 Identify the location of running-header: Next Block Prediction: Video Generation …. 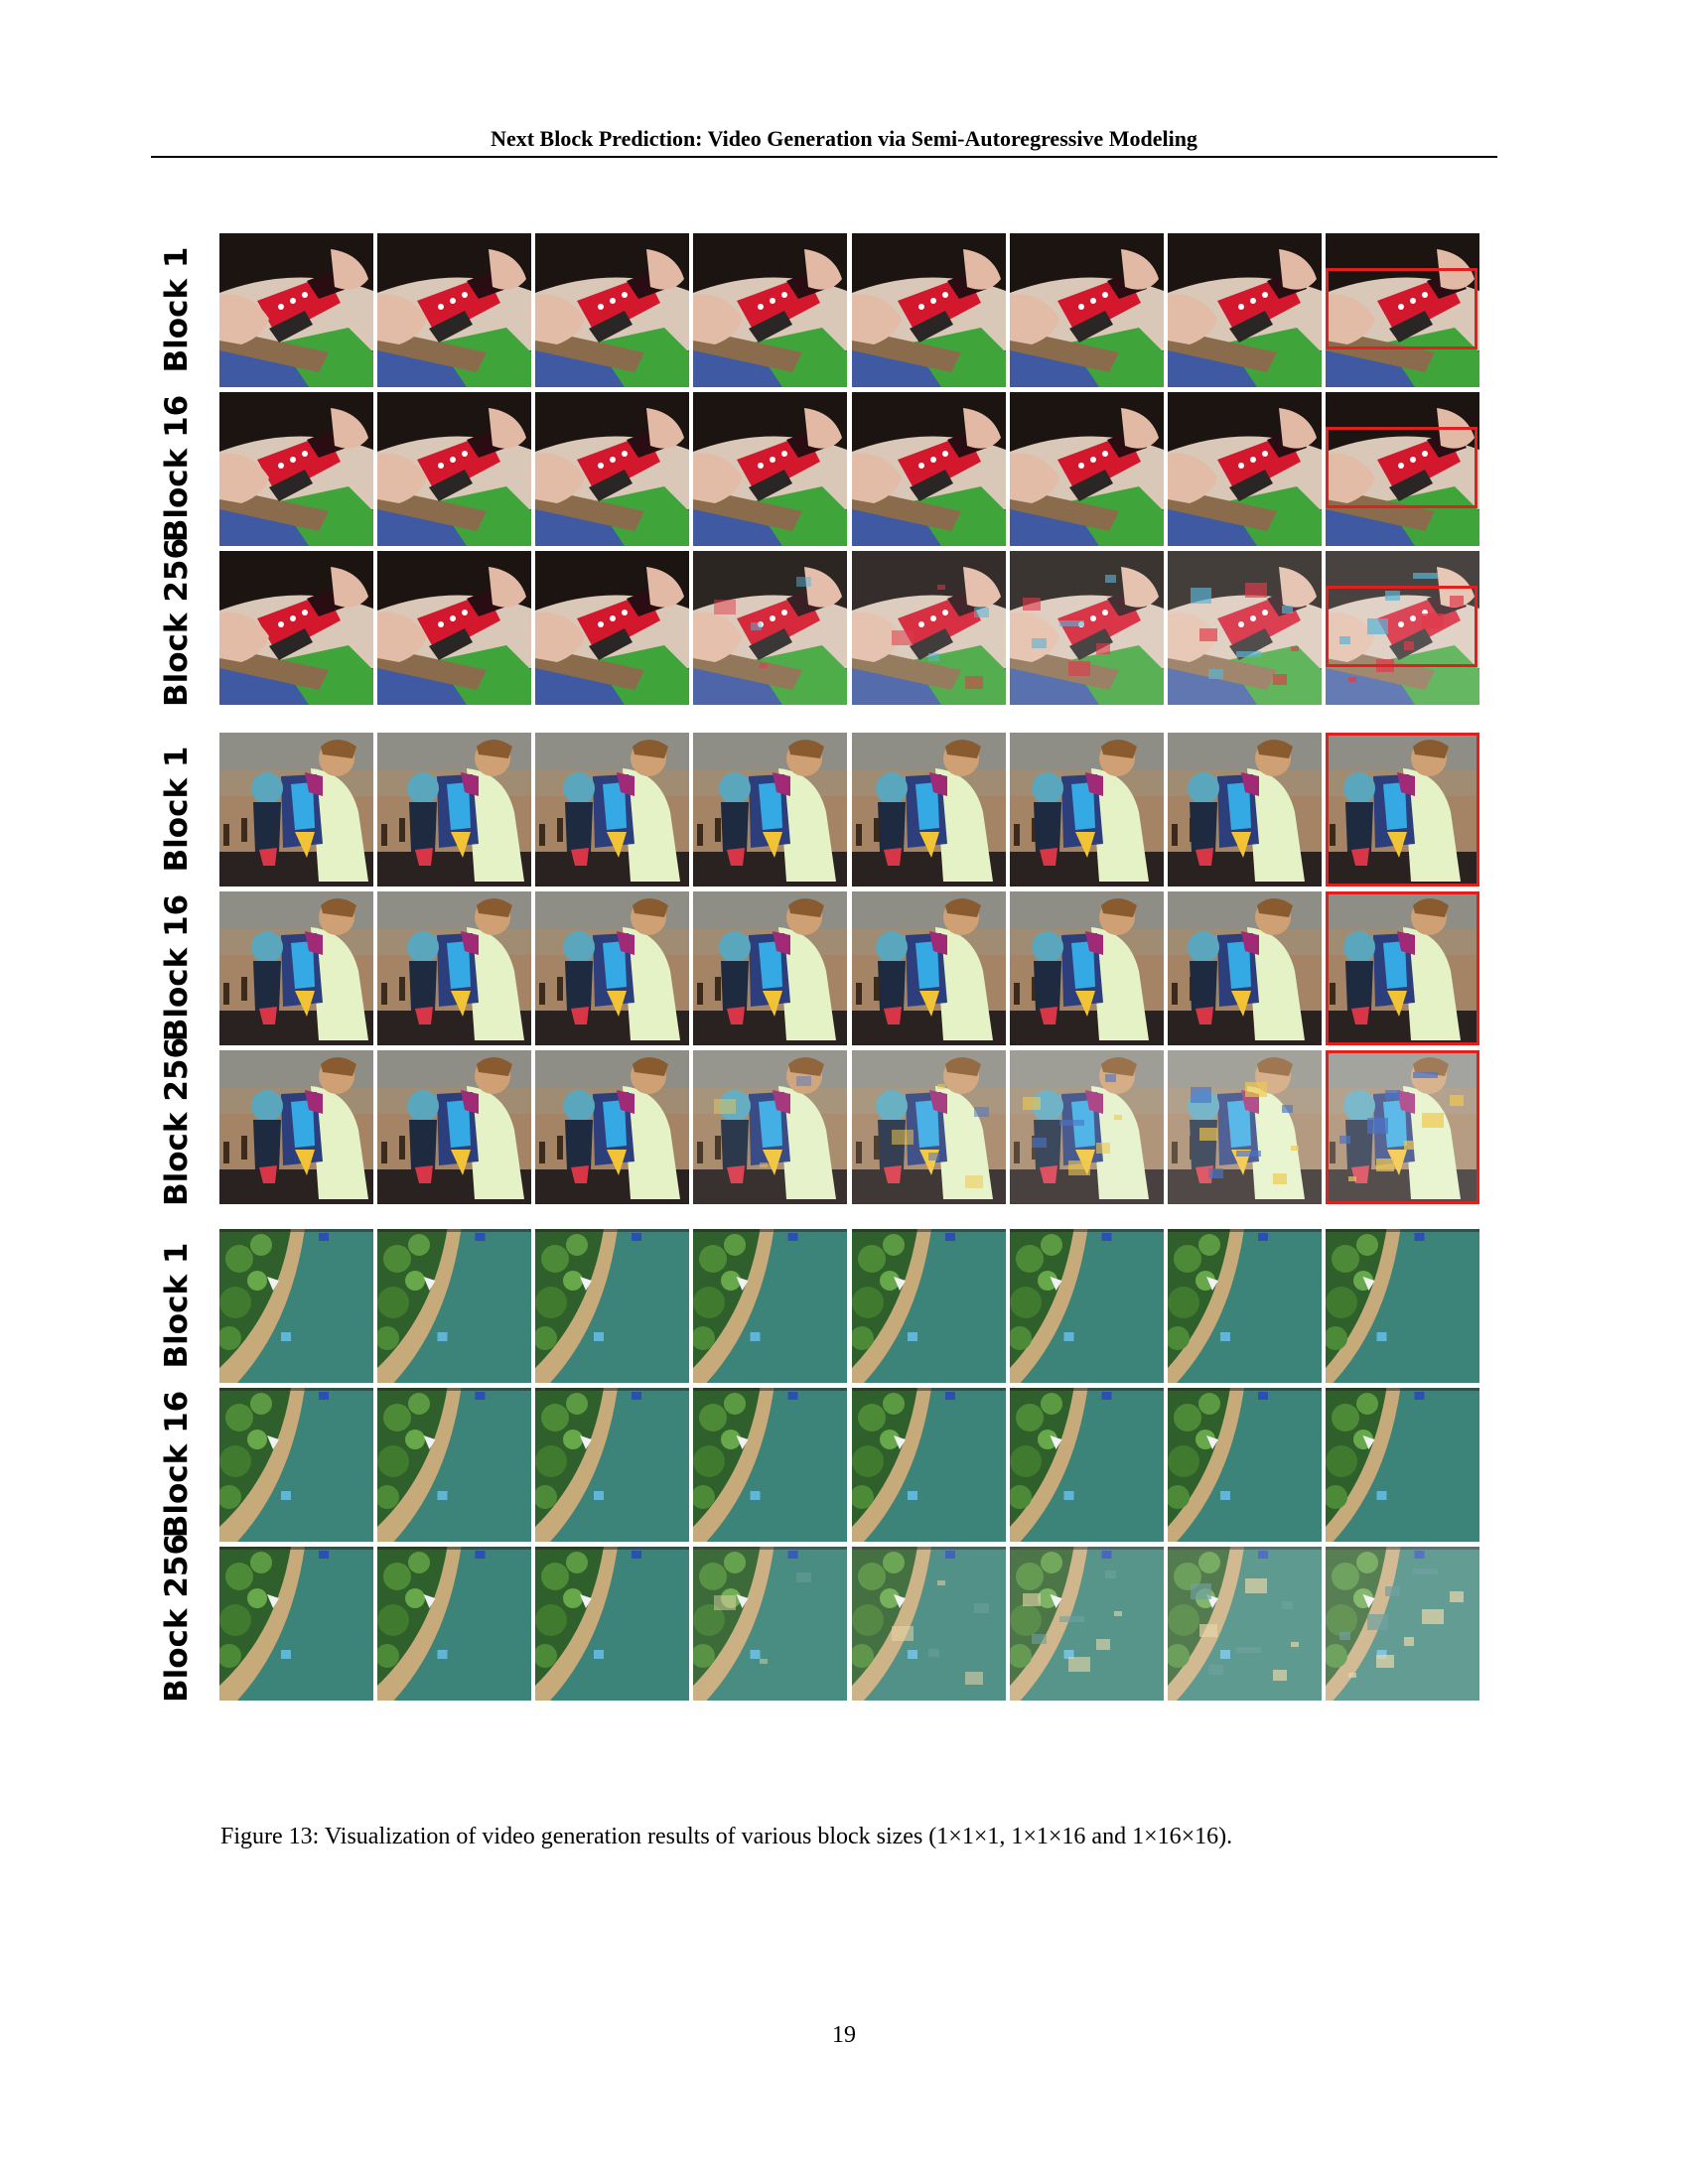
(844, 138).